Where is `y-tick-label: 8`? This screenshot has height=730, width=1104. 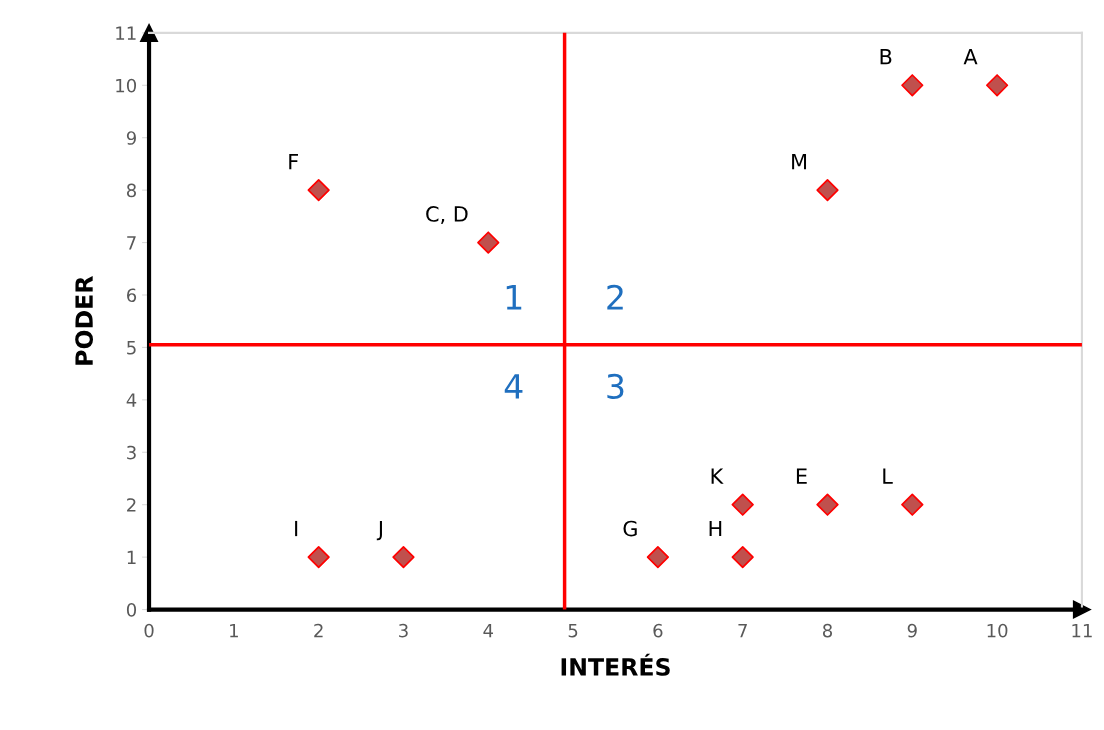 y-tick-label: 8 is located at coordinates (131, 190).